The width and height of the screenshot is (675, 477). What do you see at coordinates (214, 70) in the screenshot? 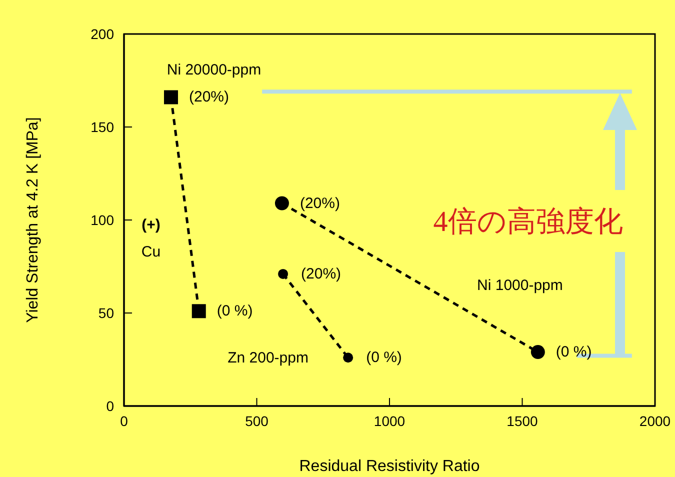
I see `series-label: Ni 20000-ppm` at bounding box center [214, 70].